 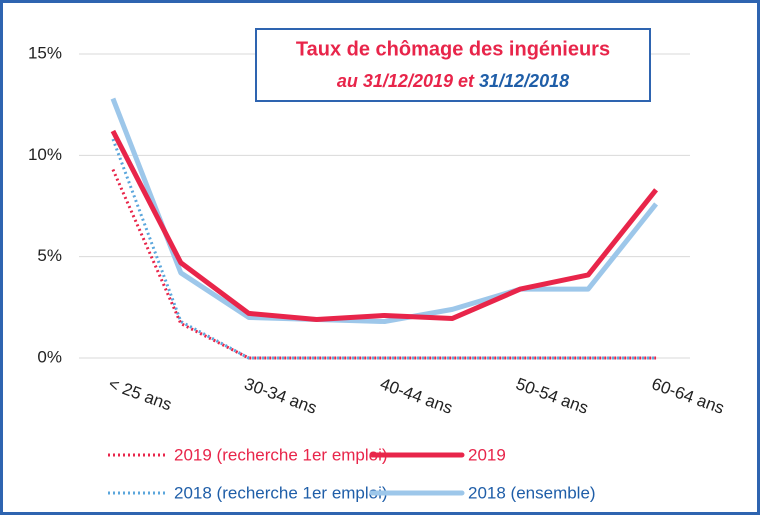 What do you see at coordinates (49, 356) in the screenshot?
I see `y-tick-label: 0%` at bounding box center [49, 356].